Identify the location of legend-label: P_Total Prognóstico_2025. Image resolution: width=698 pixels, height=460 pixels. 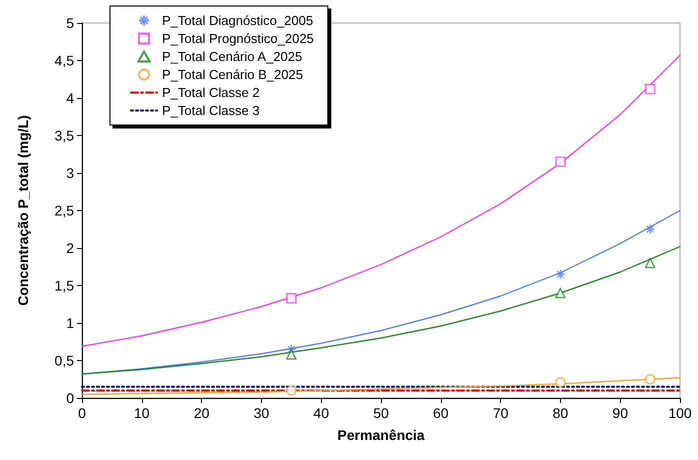
(238, 38).